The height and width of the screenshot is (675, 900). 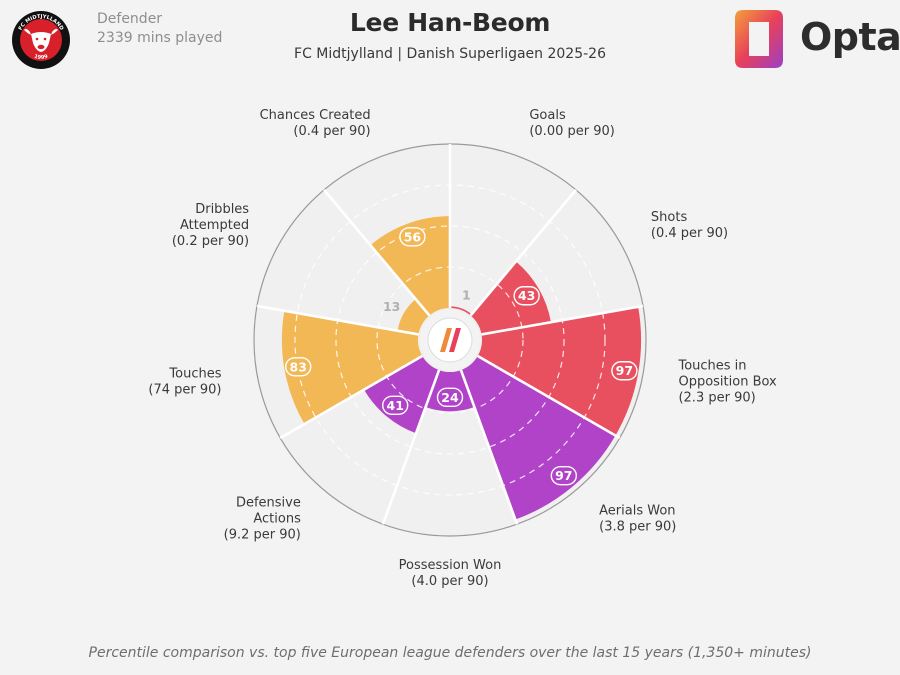 I want to click on metric-label-4: Possession Won, so click(x=450, y=565).